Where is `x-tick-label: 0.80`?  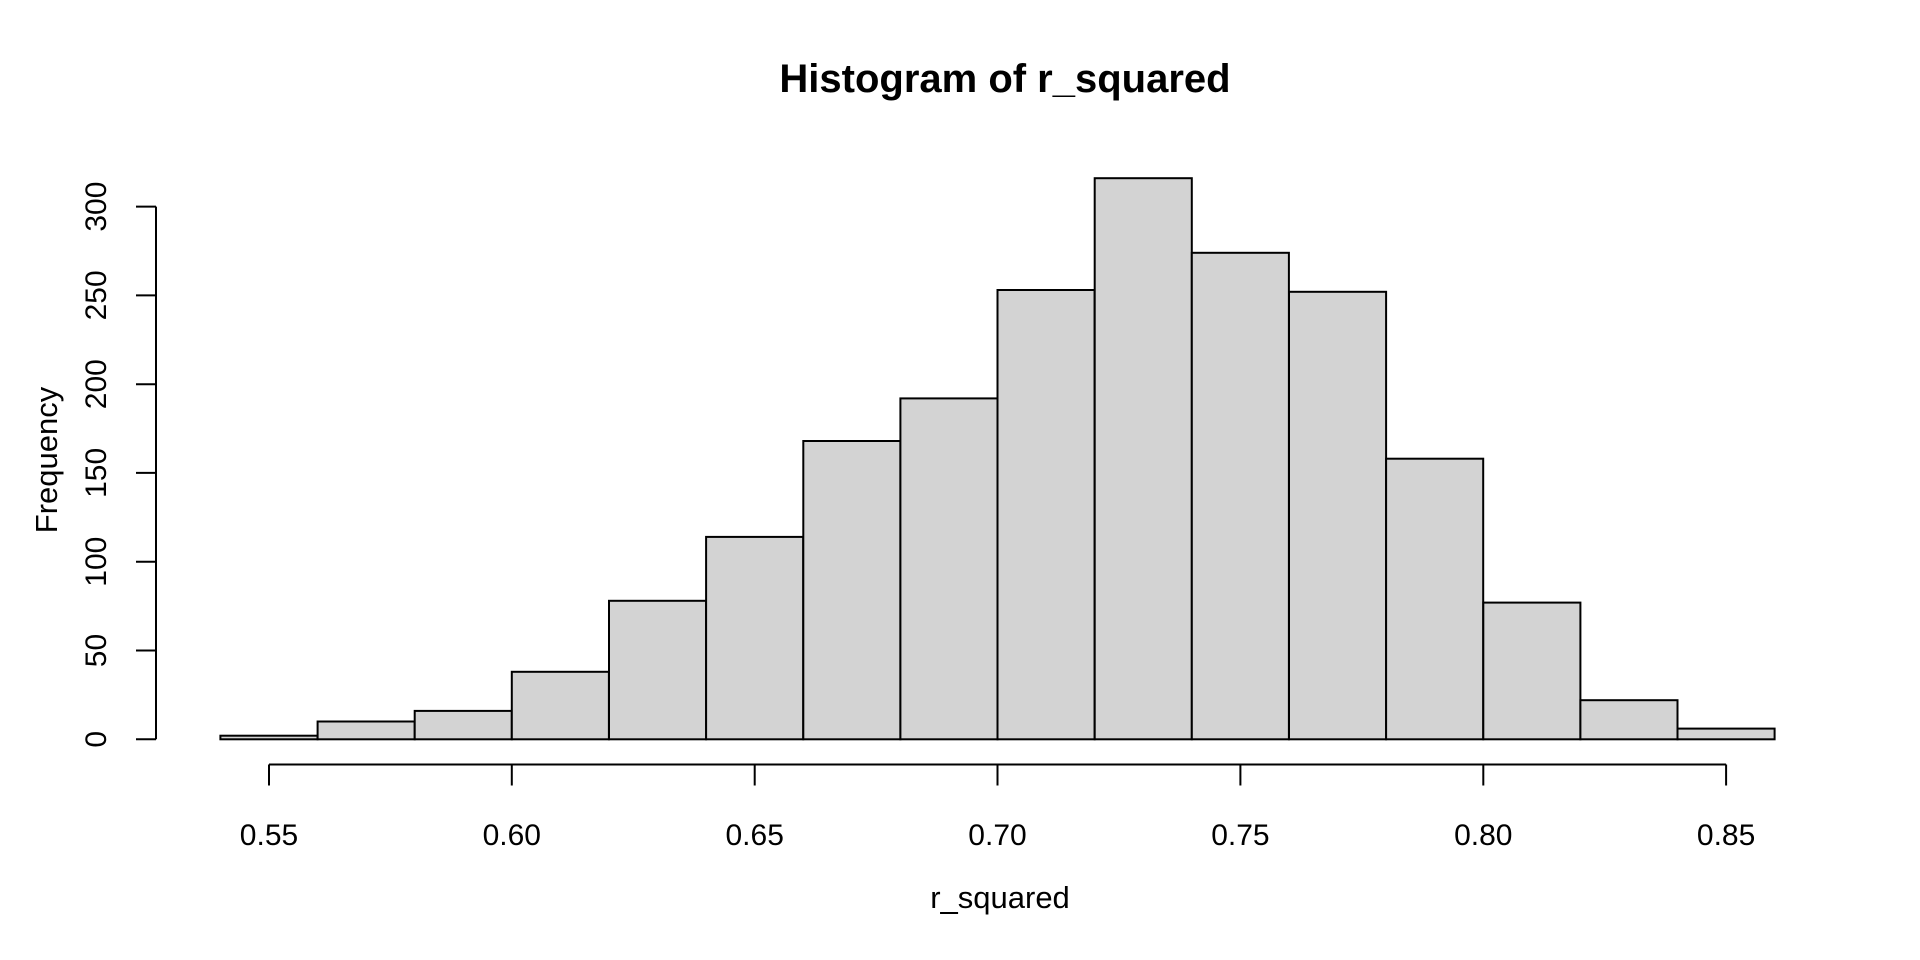 x-tick-label: 0.80 is located at coordinates (1483, 835).